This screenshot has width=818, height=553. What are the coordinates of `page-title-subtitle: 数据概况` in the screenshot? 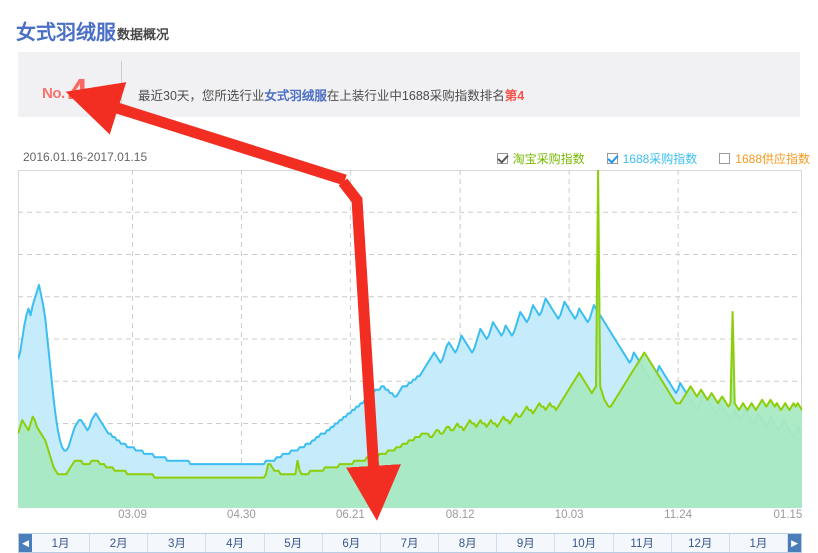 It's located at (143, 34).